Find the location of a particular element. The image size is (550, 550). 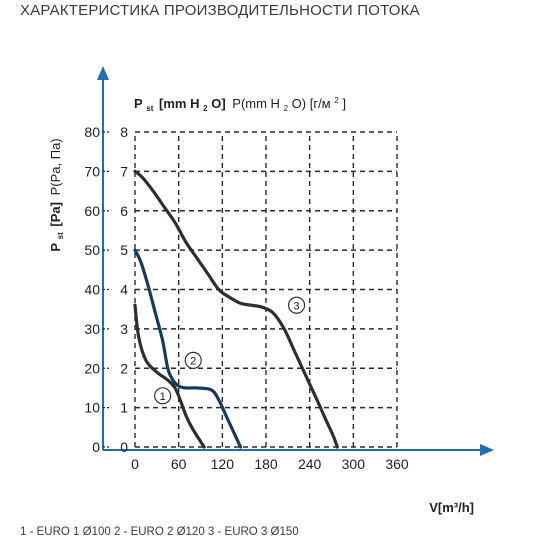

y-axis-label-pa-main: P is located at coordinates (55, 247).